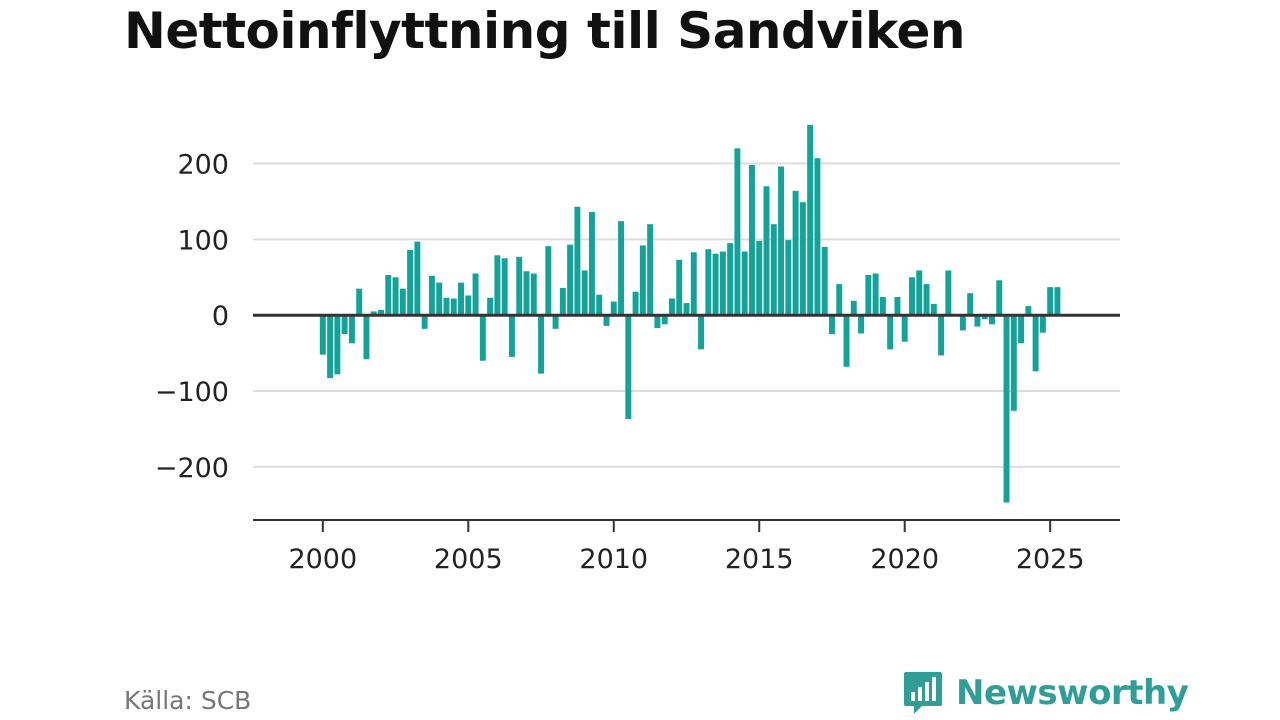 Image resolution: width=1280 pixels, height=720 pixels. Describe the element at coordinates (686, 526) in the screenshot. I see `x-axis-ticks` at that location.